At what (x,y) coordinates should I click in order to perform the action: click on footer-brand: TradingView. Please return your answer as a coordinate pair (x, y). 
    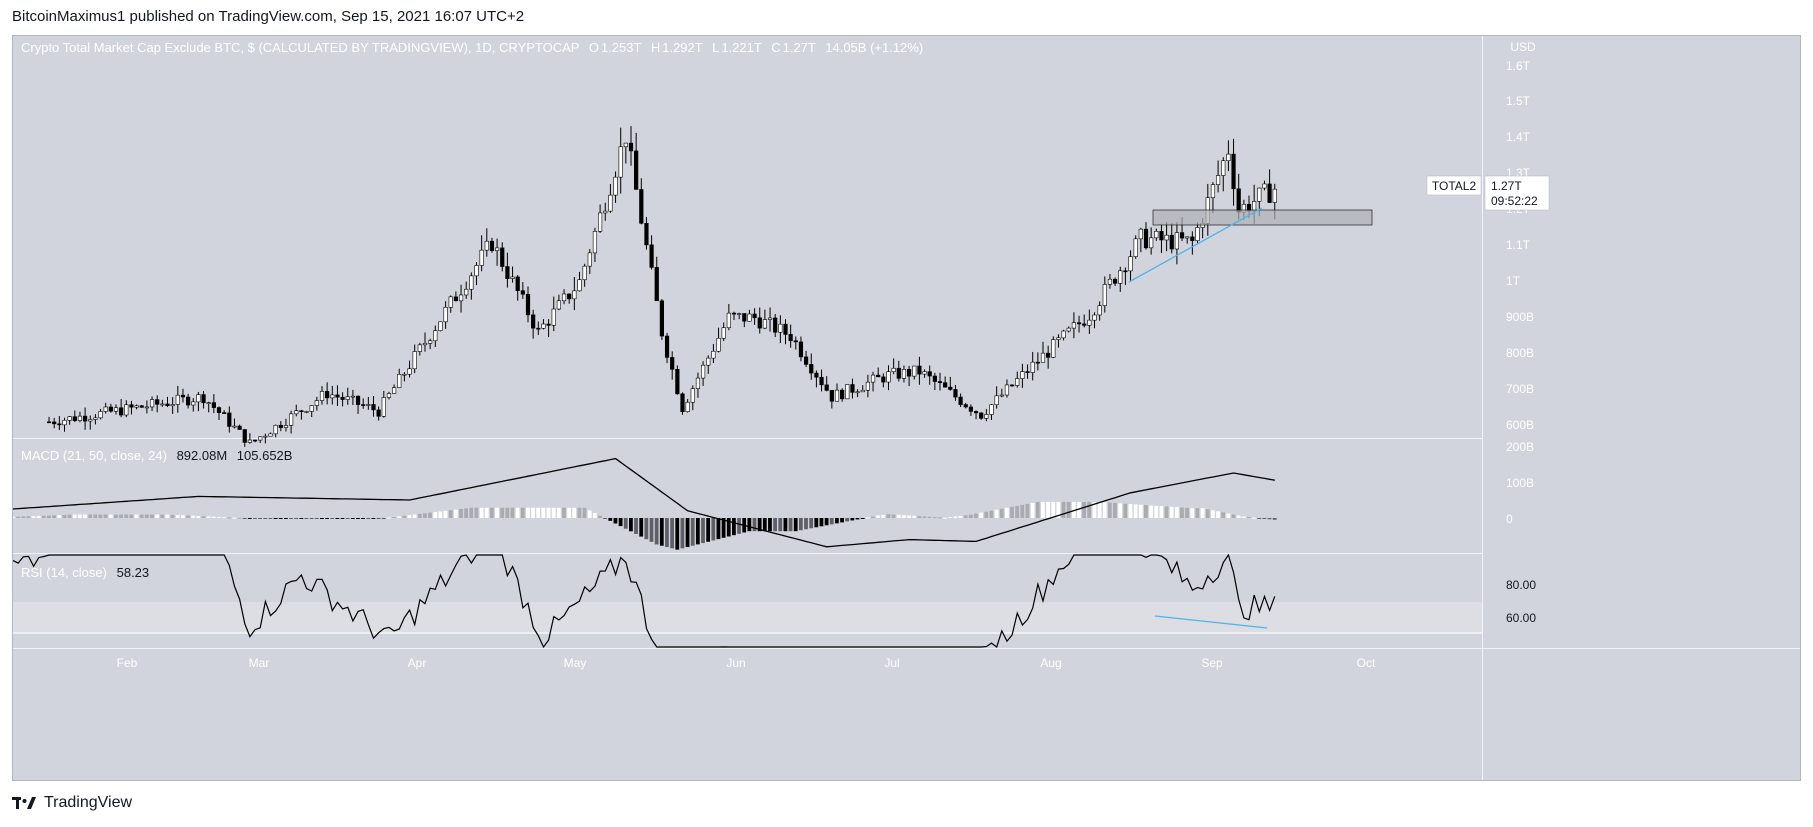
    Looking at the image, I should click on (72, 803).